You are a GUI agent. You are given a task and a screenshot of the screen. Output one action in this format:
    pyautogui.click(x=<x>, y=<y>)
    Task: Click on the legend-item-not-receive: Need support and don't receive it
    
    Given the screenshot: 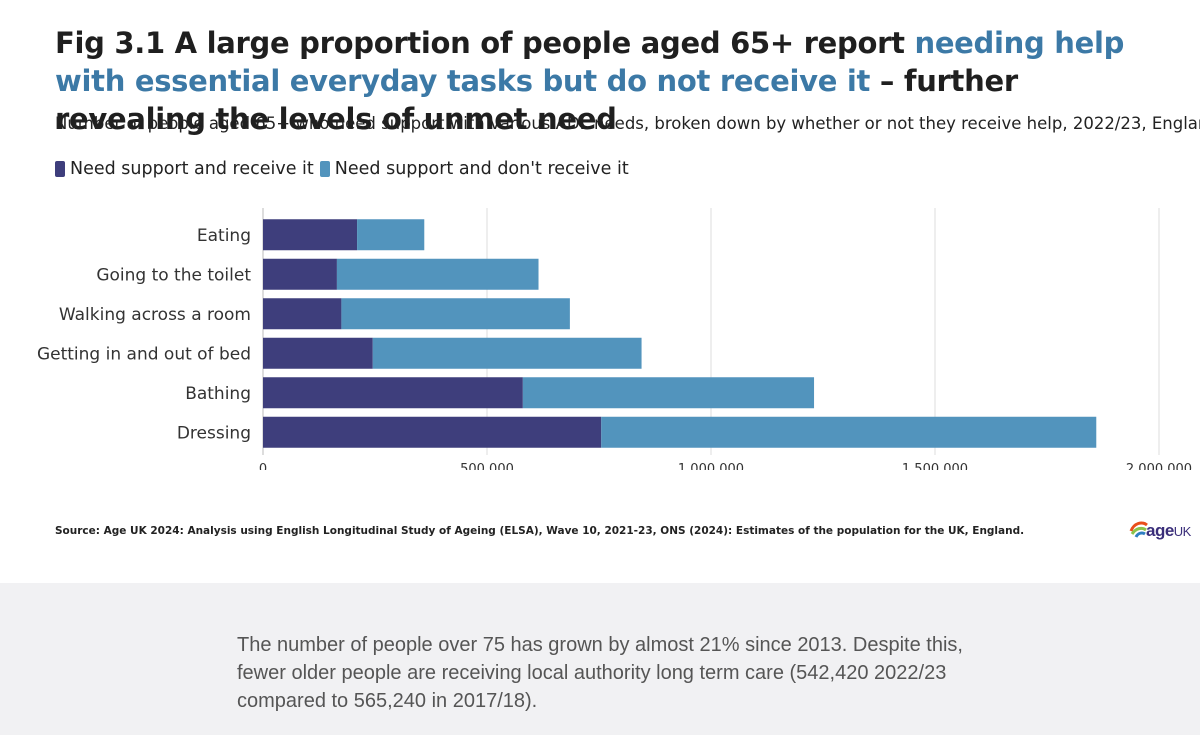 What is the action you would take?
    pyautogui.click(x=474, y=169)
    